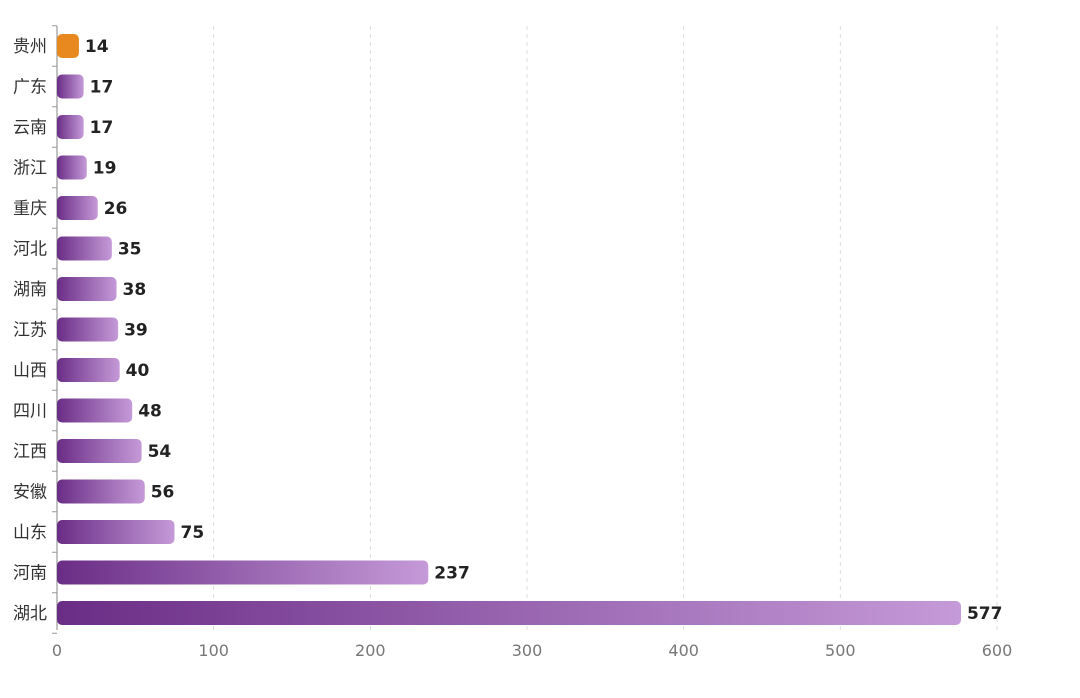  What do you see at coordinates (997, 650) in the screenshot?
I see `x-tick-label: 600` at bounding box center [997, 650].